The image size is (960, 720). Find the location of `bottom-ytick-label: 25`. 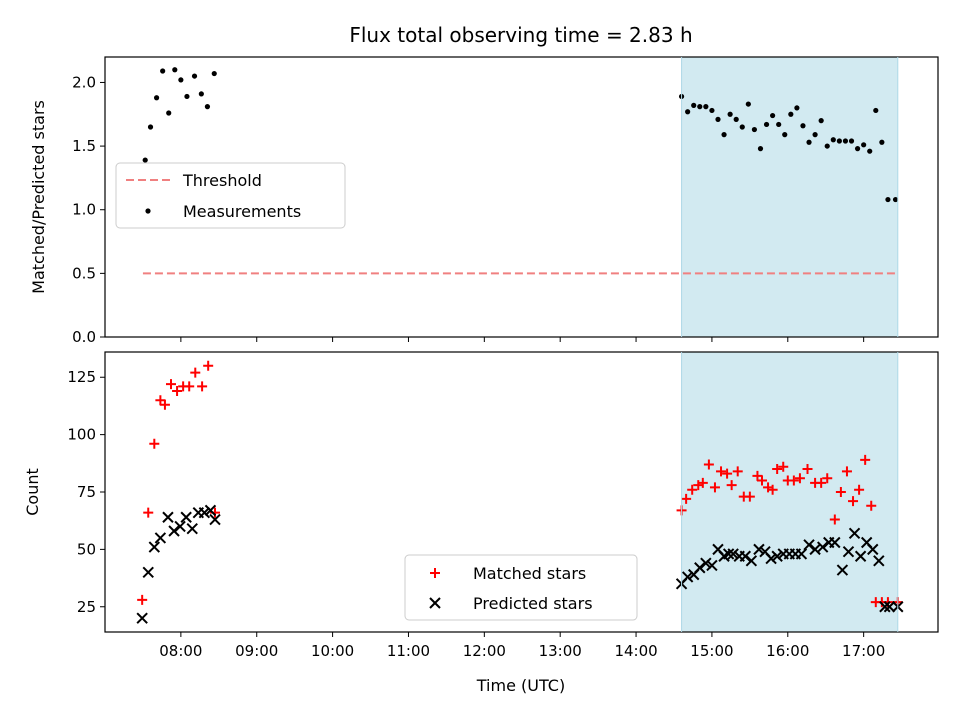

bottom-ytick-label: 25 is located at coordinates (86, 607).